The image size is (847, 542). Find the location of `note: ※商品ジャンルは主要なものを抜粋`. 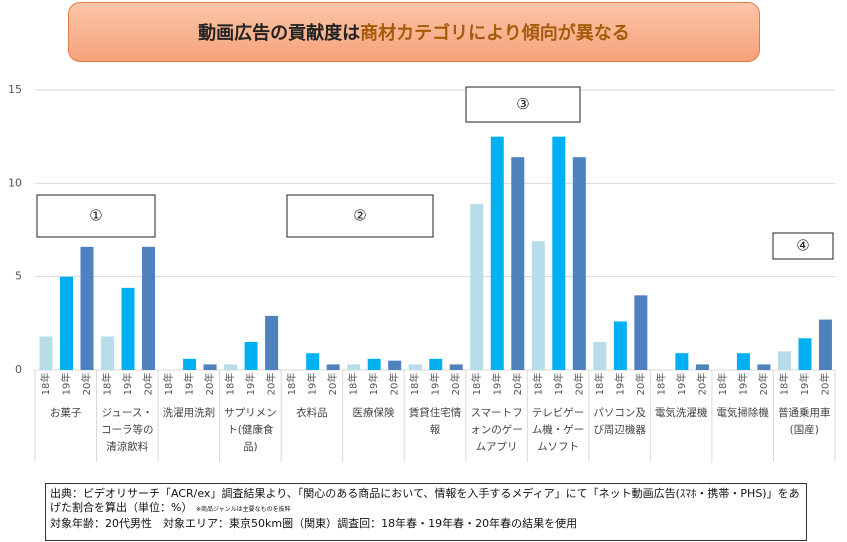

note: ※商品ジャンルは主要なものを抜粋 is located at coordinates (243, 509).